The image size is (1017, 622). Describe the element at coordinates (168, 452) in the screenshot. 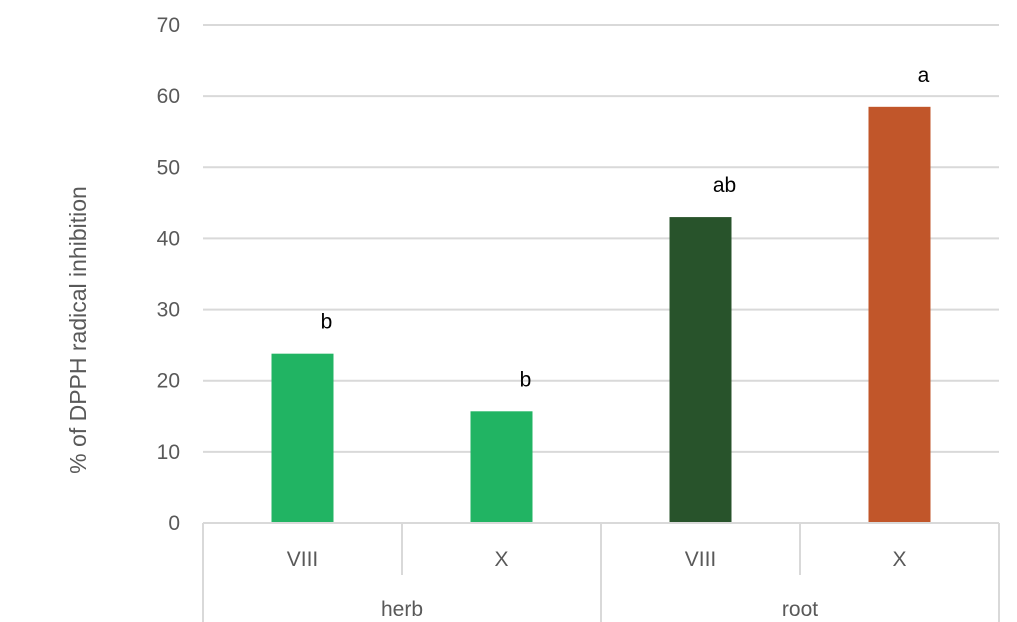

I see `y-tick-label: 10` at that location.